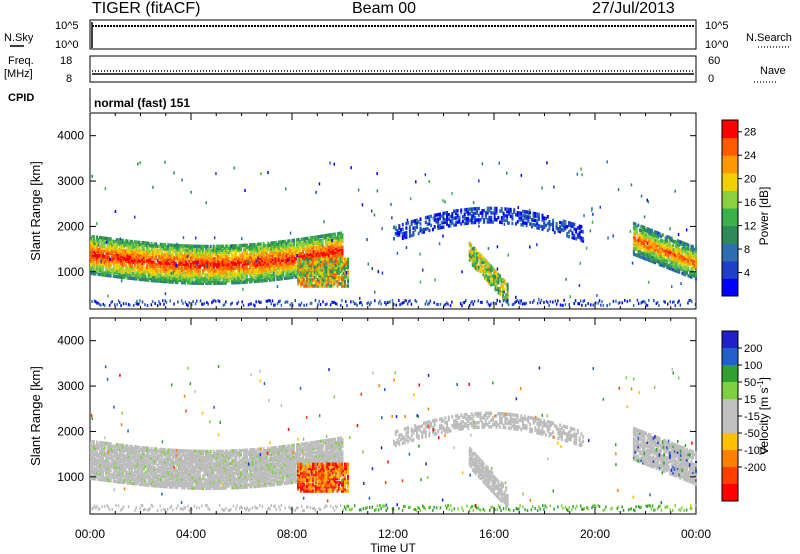 The width and height of the screenshot is (800, 554). Describe the element at coordinates (21, 98) in the screenshot. I see `cpid-label: CPID` at that location.